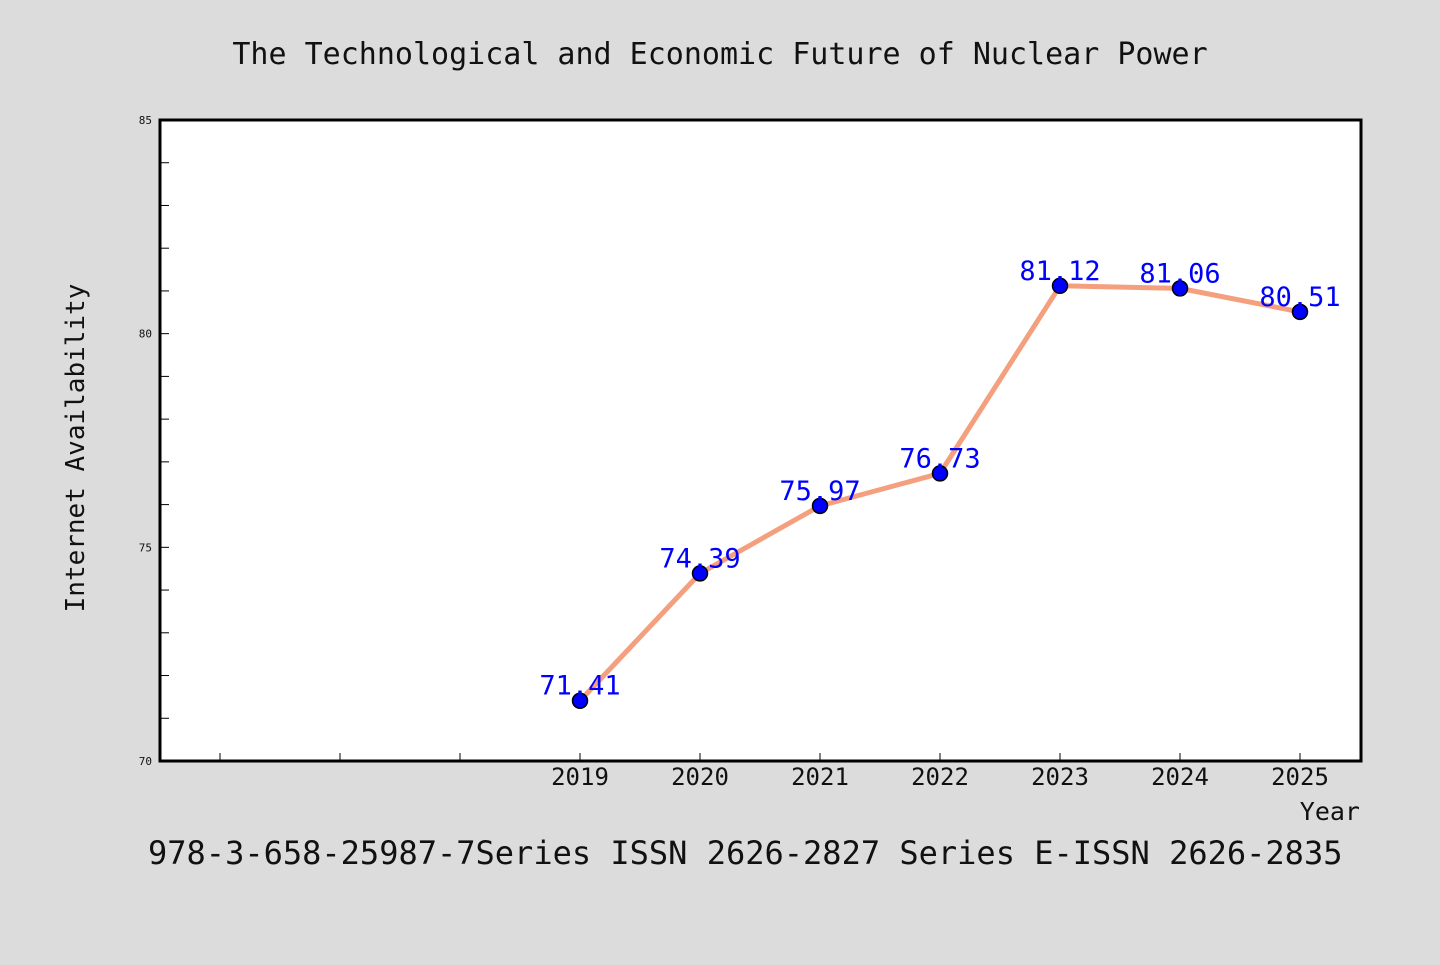 The height and width of the screenshot is (965, 1440). Describe the element at coordinates (940, 777) in the screenshot. I see `x-tick-label: 2022` at that location.